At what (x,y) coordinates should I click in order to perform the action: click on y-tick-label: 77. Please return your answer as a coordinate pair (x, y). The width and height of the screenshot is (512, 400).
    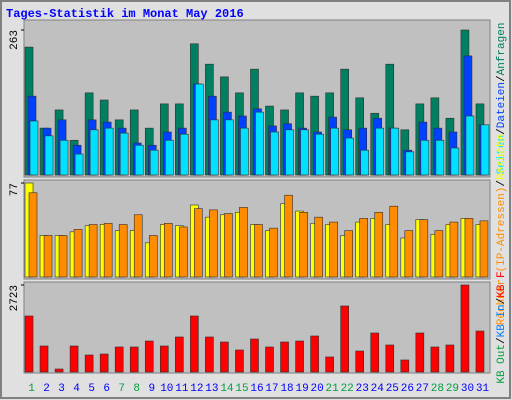
    Looking at the image, I should click on (15, 189).